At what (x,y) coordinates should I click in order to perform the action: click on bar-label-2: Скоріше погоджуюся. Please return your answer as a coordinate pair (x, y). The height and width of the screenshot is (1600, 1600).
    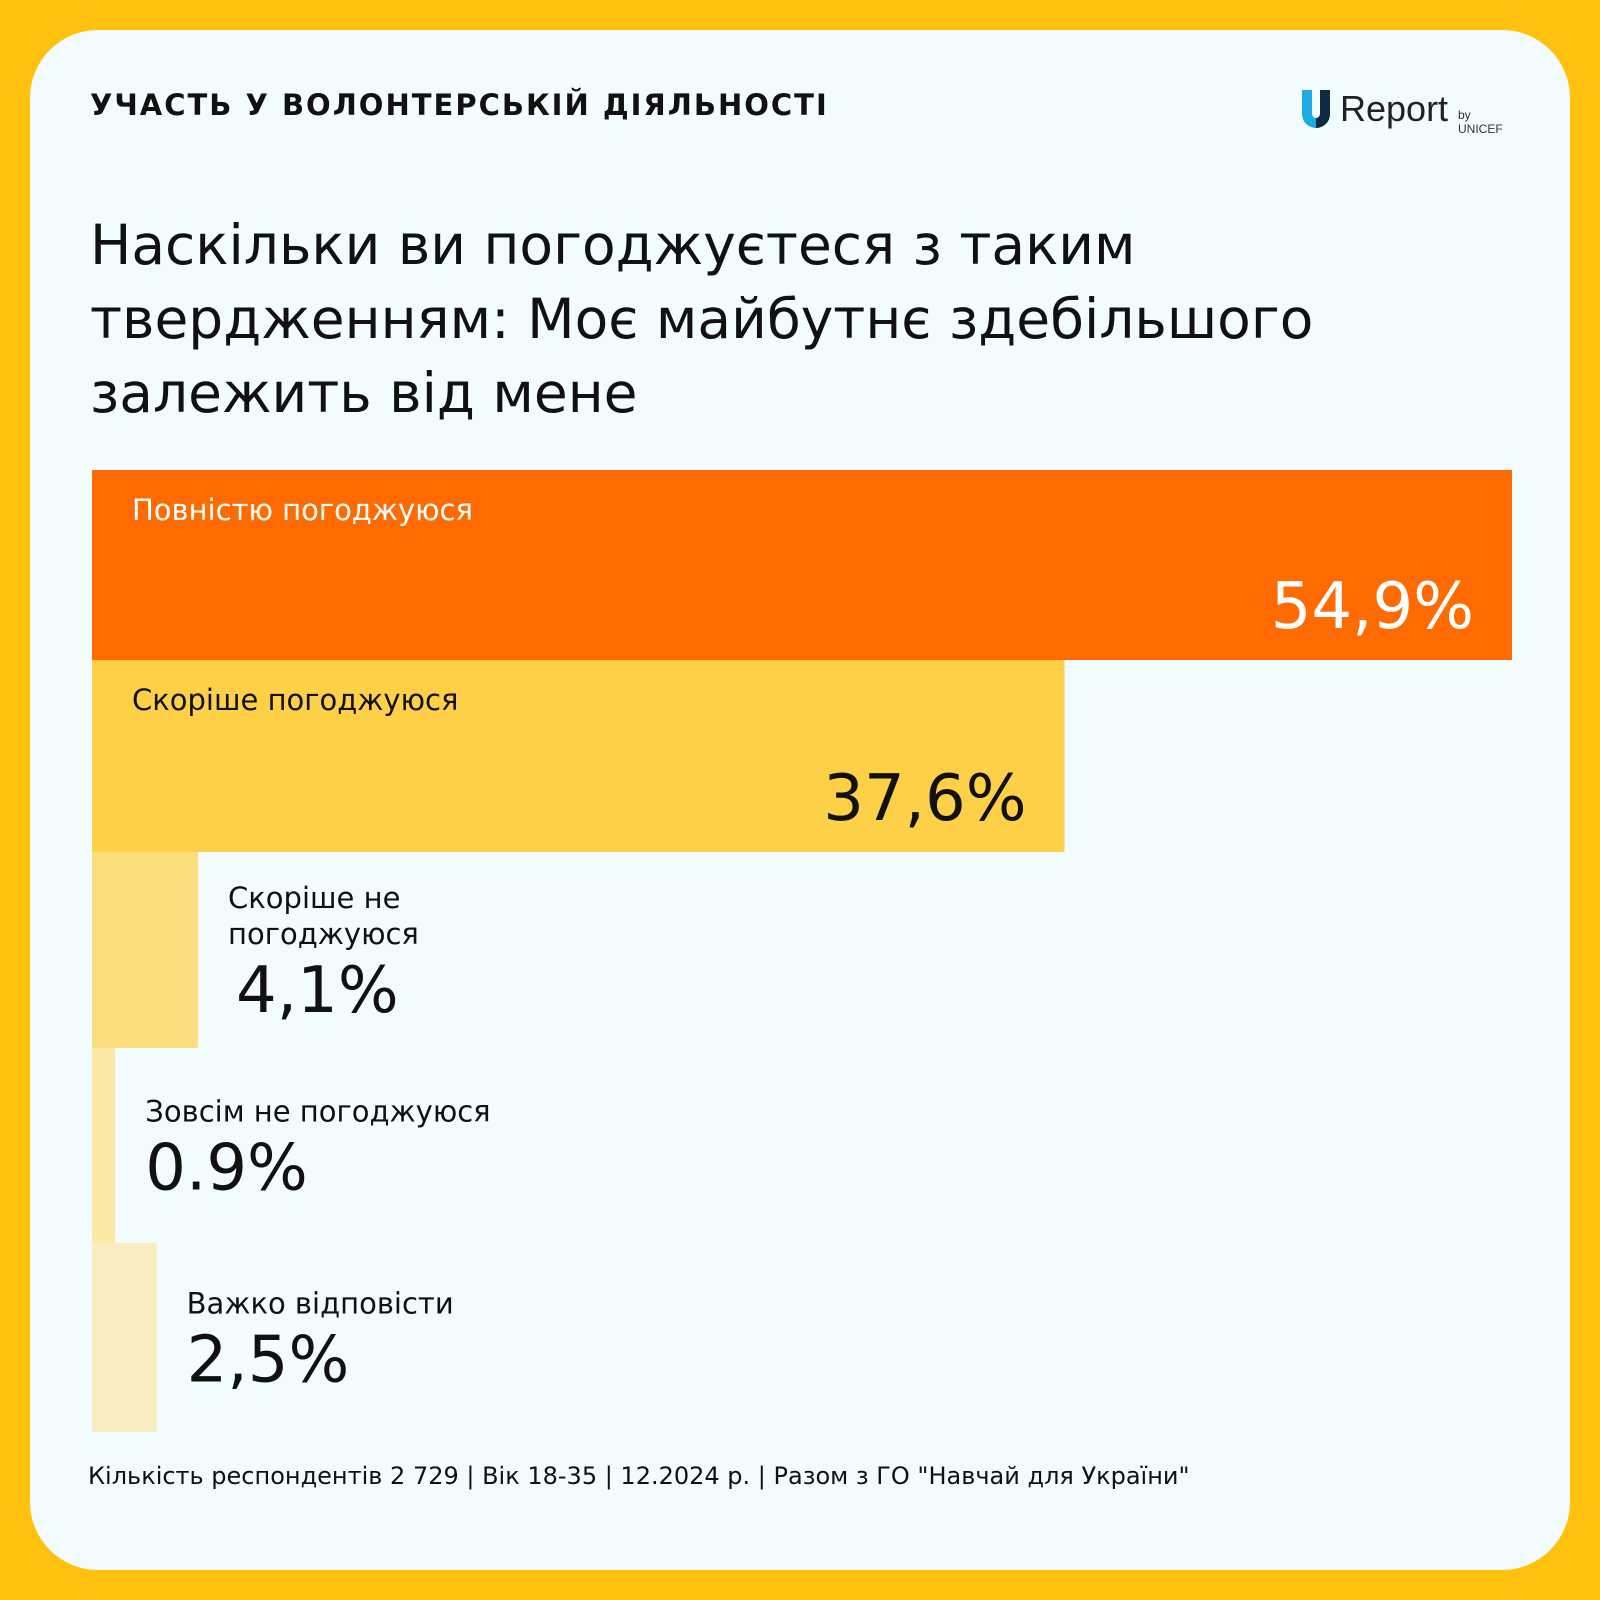
    Looking at the image, I should click on (295, 700).